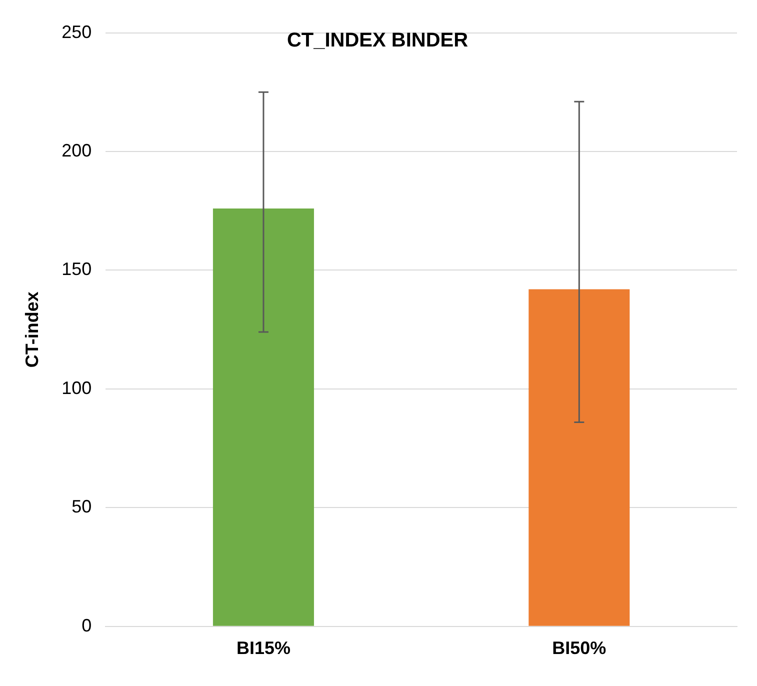 Image resolution: width=757 pixels, height=686 pixels. What do you see at coordinates (579, 648) in the screenshot?
I see `x-tick-label: BI50%` at bounding box center [579, 648].